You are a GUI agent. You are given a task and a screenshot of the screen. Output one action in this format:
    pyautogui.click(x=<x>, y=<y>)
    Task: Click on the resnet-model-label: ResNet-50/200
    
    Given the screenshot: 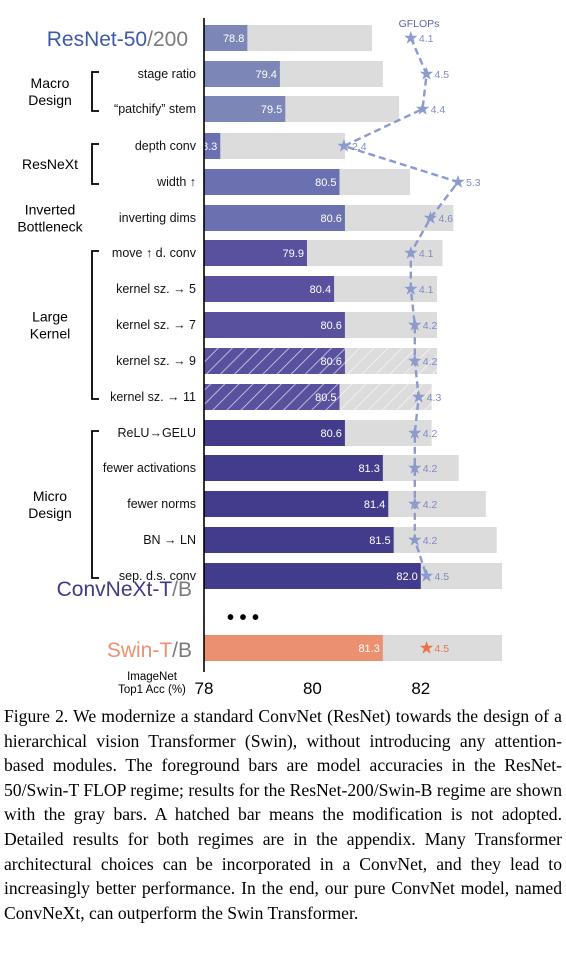 What is the action you would take?
    pyautogui.click(x=117, y=39)
    